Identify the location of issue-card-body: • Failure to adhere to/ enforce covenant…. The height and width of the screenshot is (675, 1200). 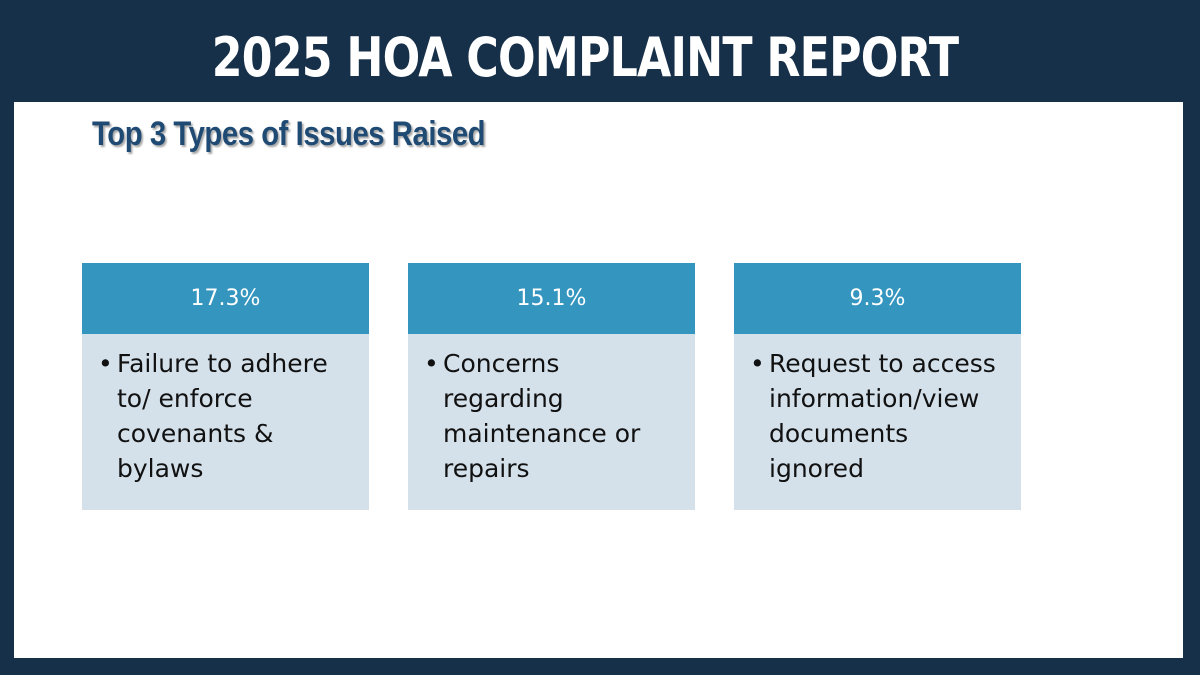
(225, 422).